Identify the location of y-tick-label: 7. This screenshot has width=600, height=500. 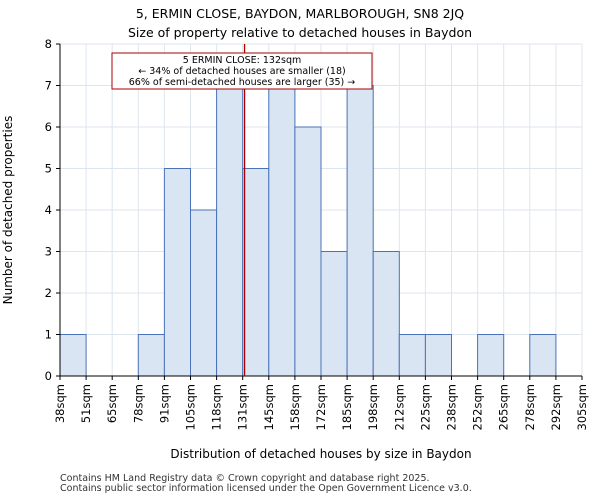
(48, 86).